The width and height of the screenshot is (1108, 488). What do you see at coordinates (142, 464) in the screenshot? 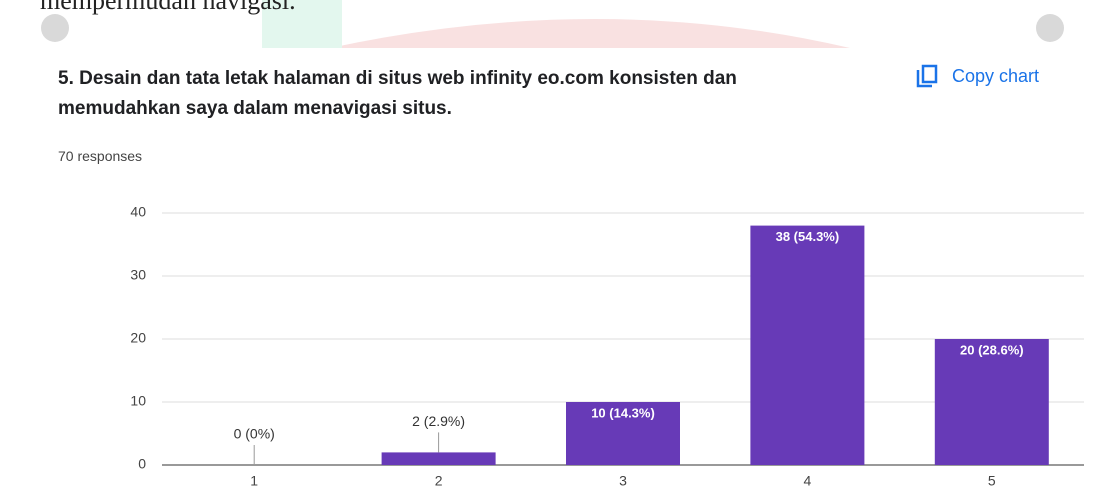
I see `y-tick-label: 0` at bounding box center [142, 464].